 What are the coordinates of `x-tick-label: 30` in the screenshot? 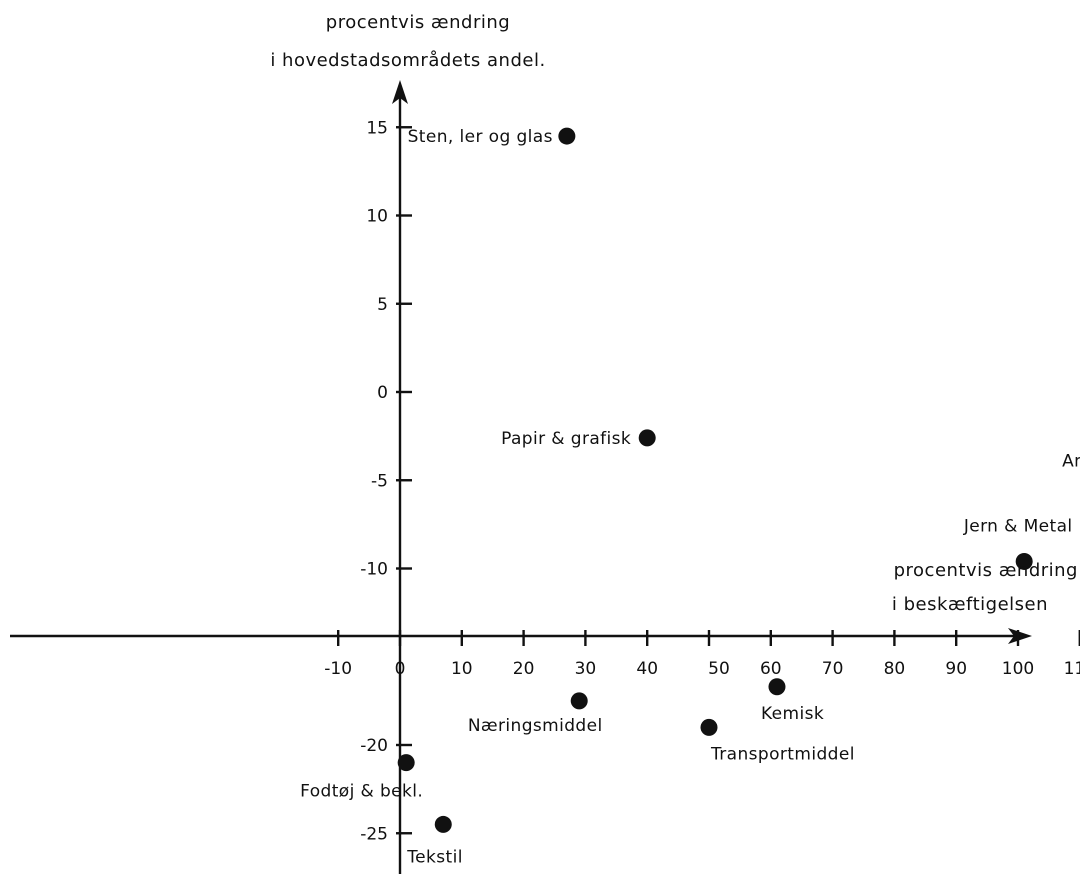 It's located at (586, 669).